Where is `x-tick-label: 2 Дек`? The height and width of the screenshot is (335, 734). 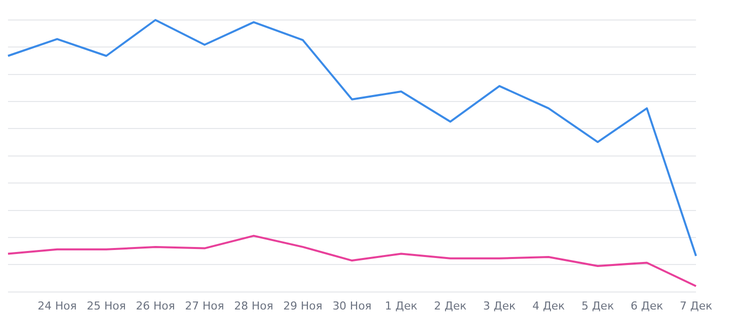 x-tick-label: 2 Дек is located at coordinates (450, 305).